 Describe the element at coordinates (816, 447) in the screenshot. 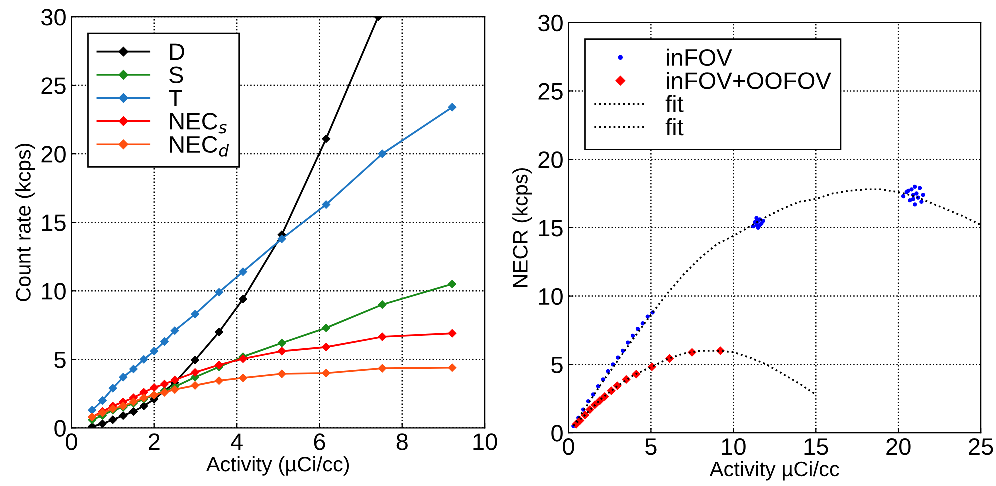

I see `x-tick-label: 15` at that location.